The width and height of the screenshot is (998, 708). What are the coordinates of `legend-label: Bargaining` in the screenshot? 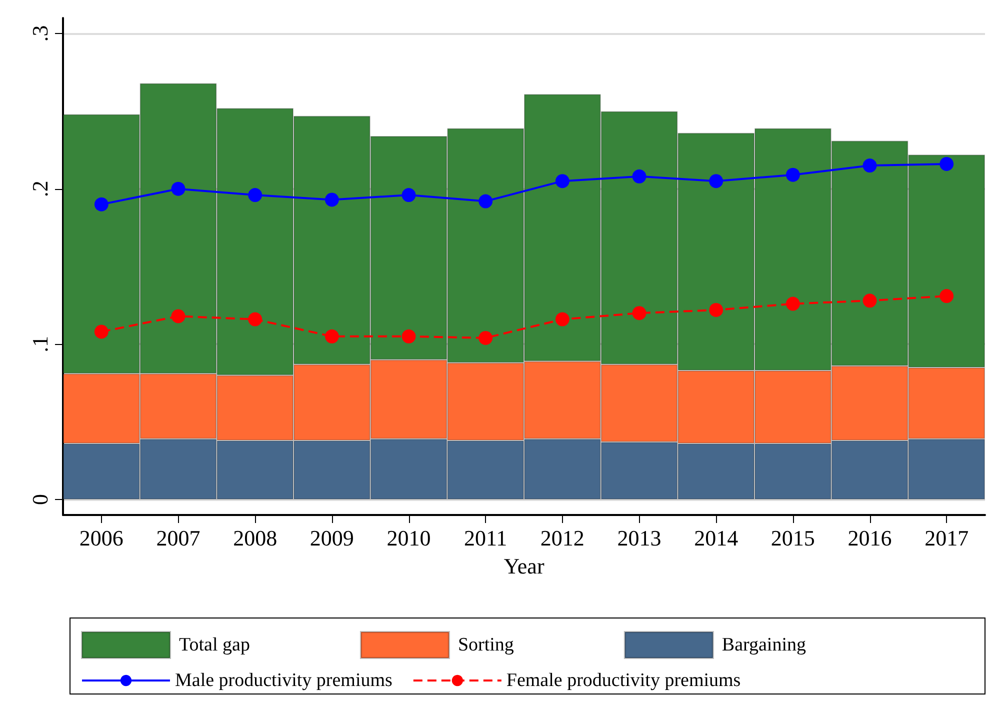 It's located at (764, 645).